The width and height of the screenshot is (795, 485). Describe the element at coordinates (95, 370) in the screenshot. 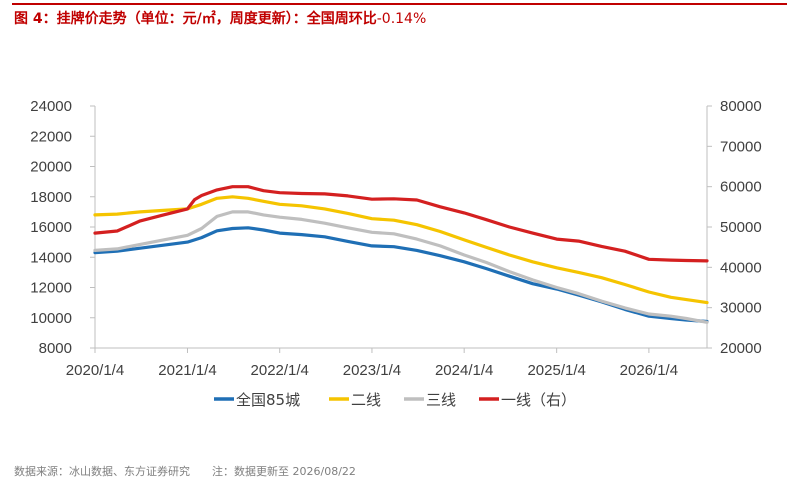

I see `x-tick-label: 2020/1/4` at that location.